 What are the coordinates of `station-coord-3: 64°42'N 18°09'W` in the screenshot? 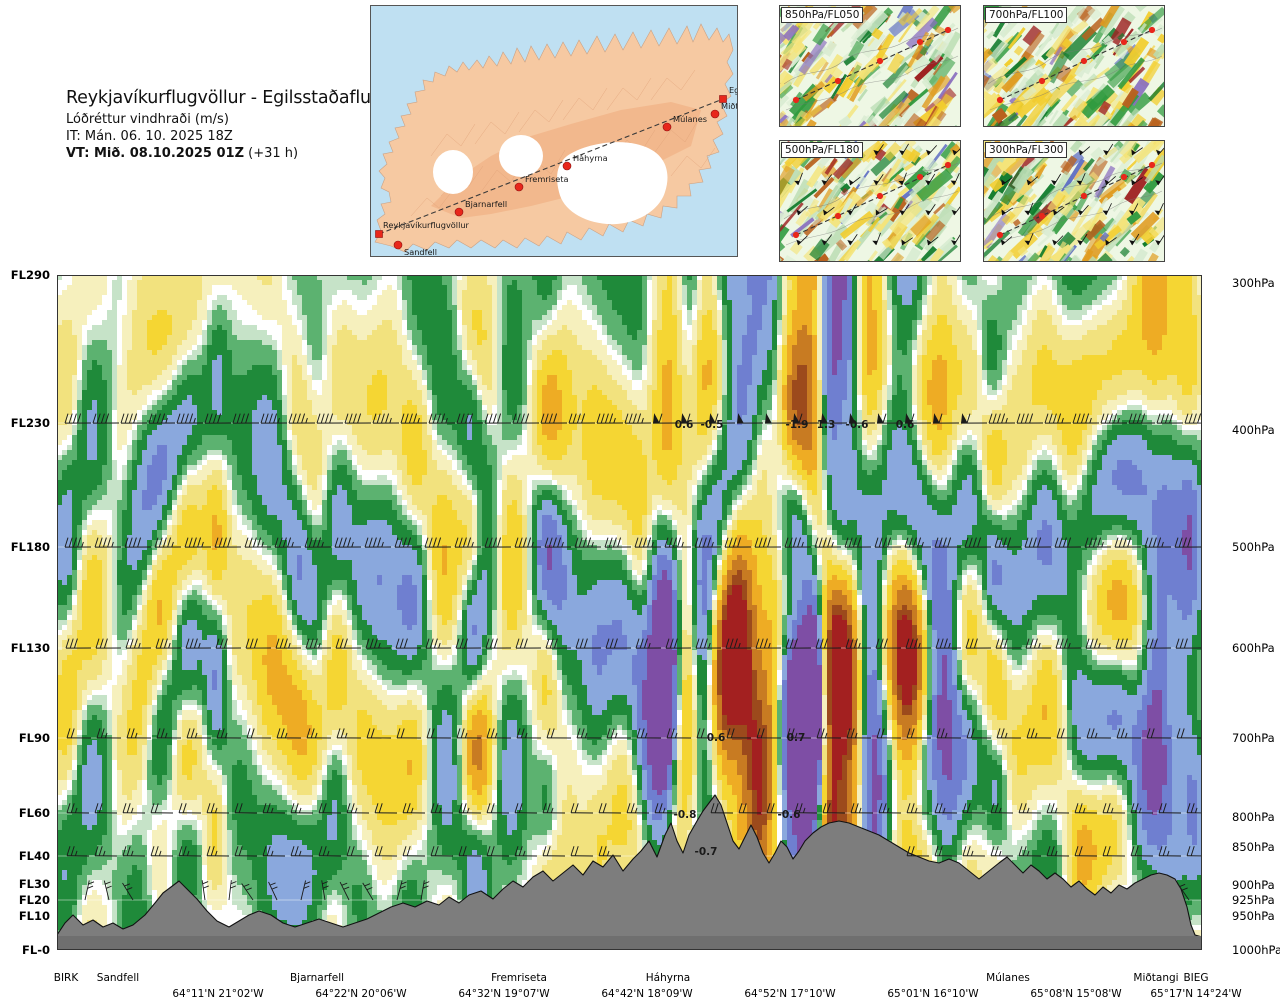 It's located at (647, 994).